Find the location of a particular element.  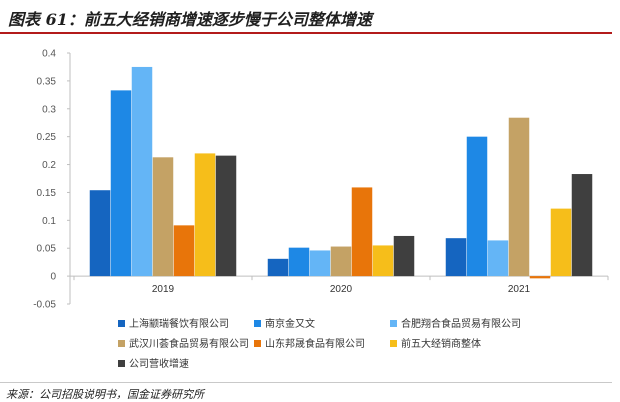

source-note: 来源：公司招股说明书，国金证券研究所 is located at coordinates (105, 394).